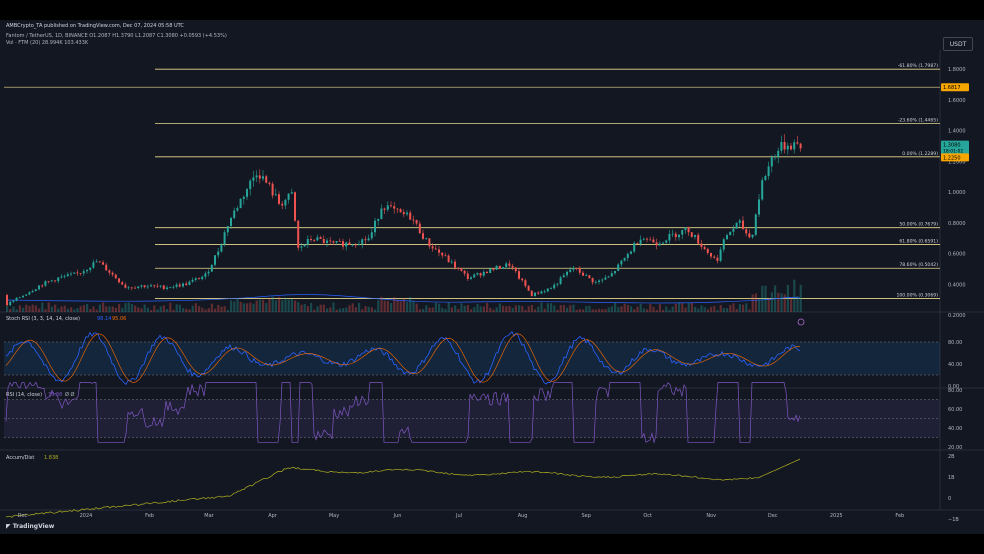 The height and width of the screenshot is (554, 984). Describe the element at coordinates (952, 158) in the screenshot. I see `price-tag-label: 1.2250` at that location.